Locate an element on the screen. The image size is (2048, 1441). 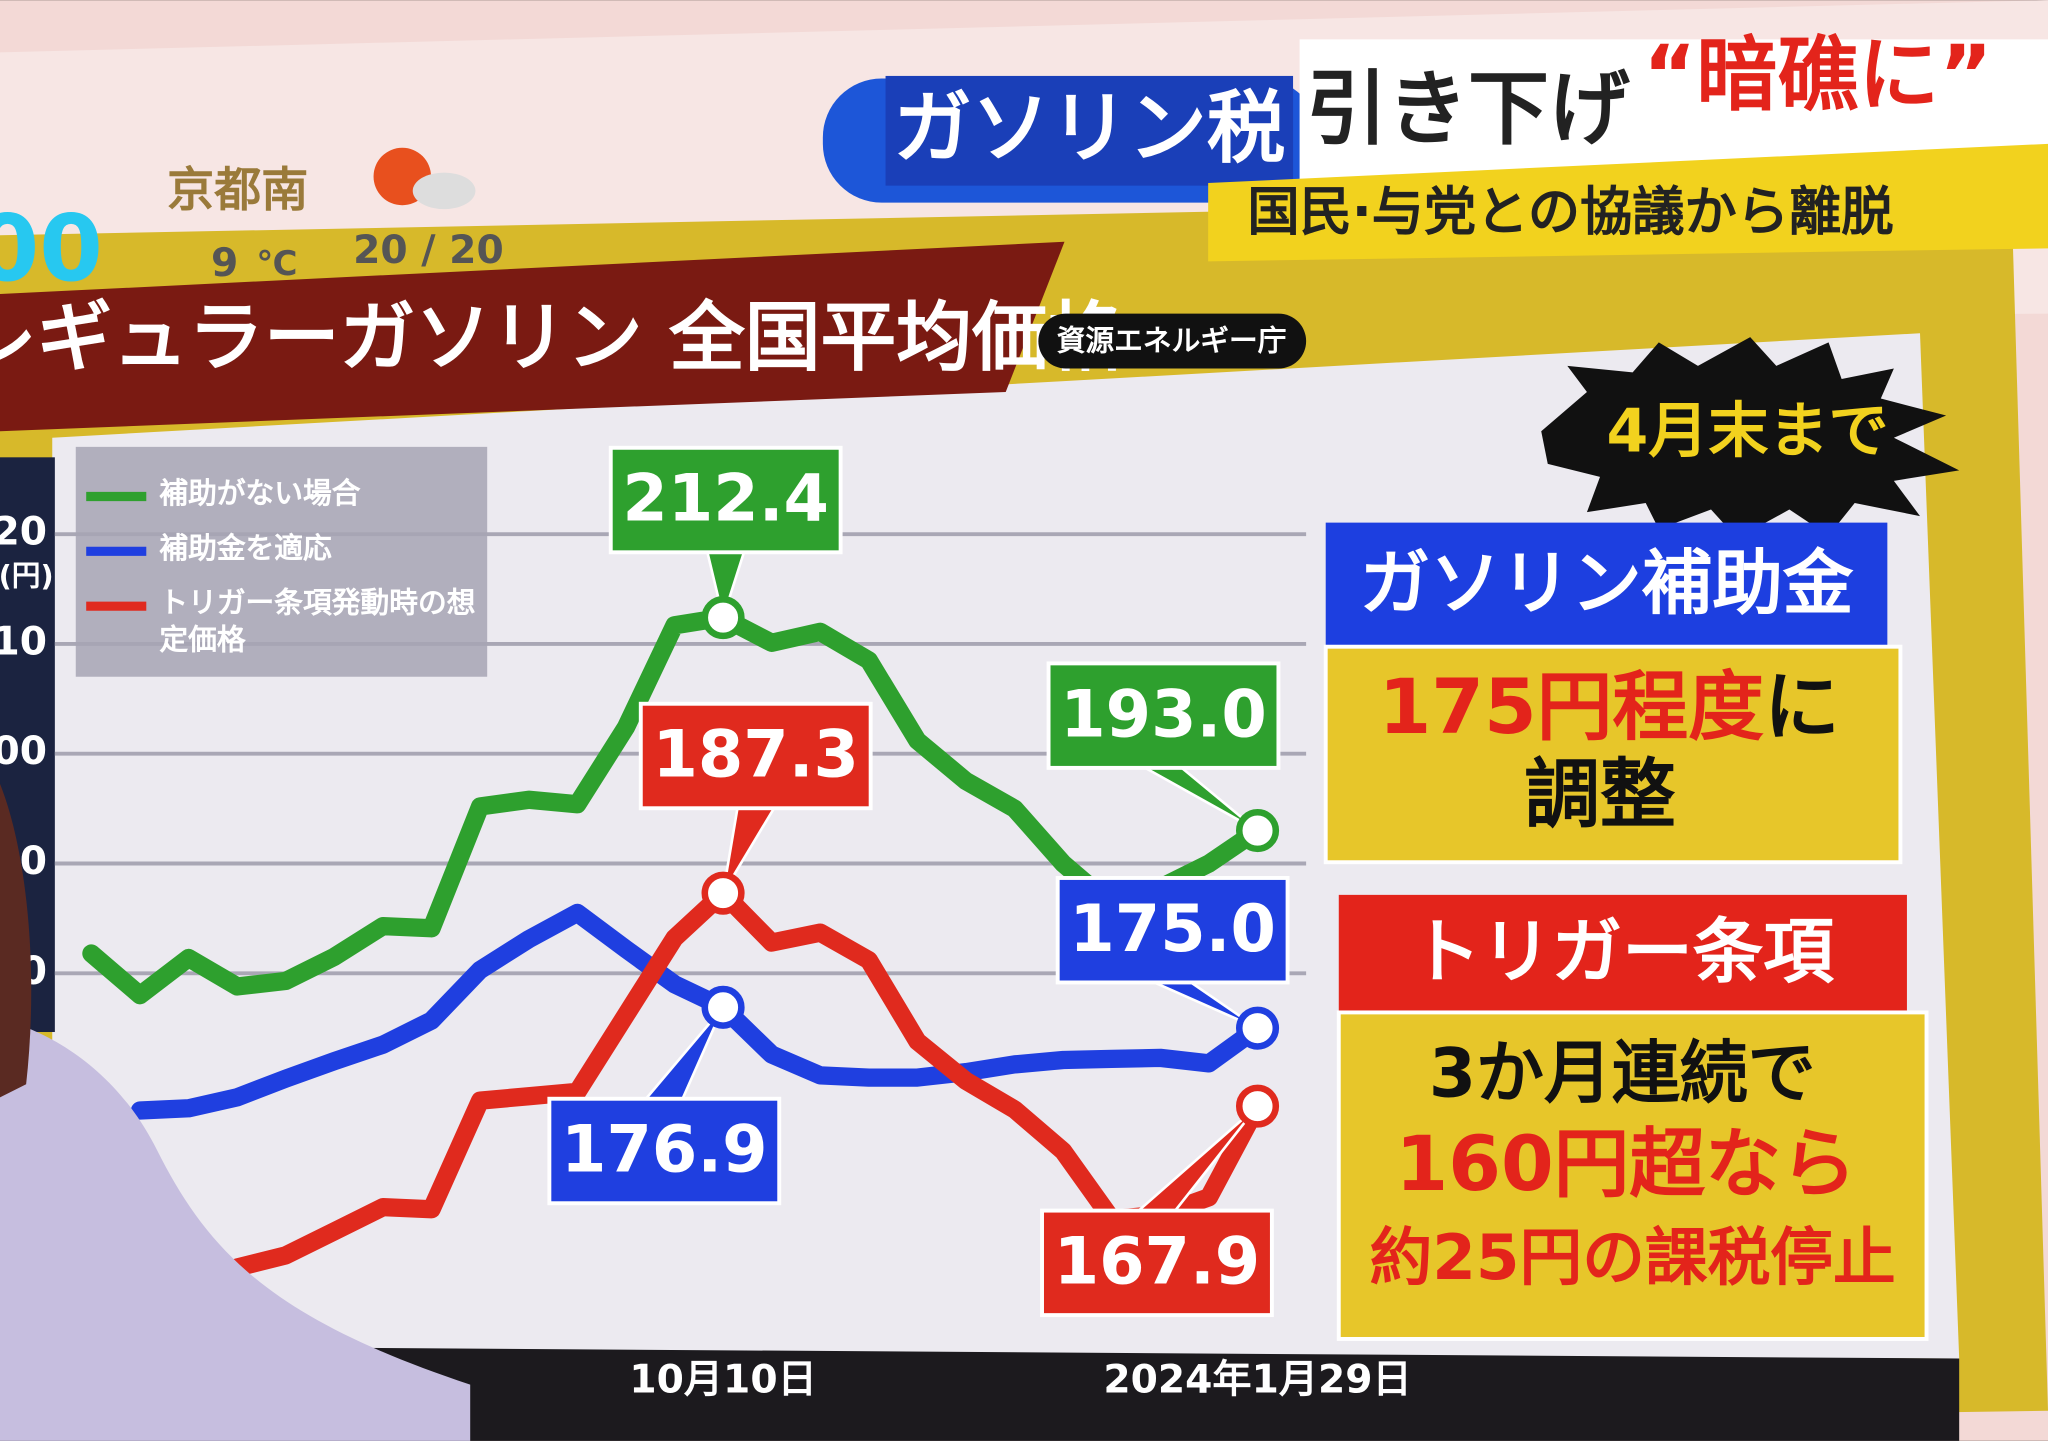
value-label: 167.9 is located at coordinates (1157, 1262).